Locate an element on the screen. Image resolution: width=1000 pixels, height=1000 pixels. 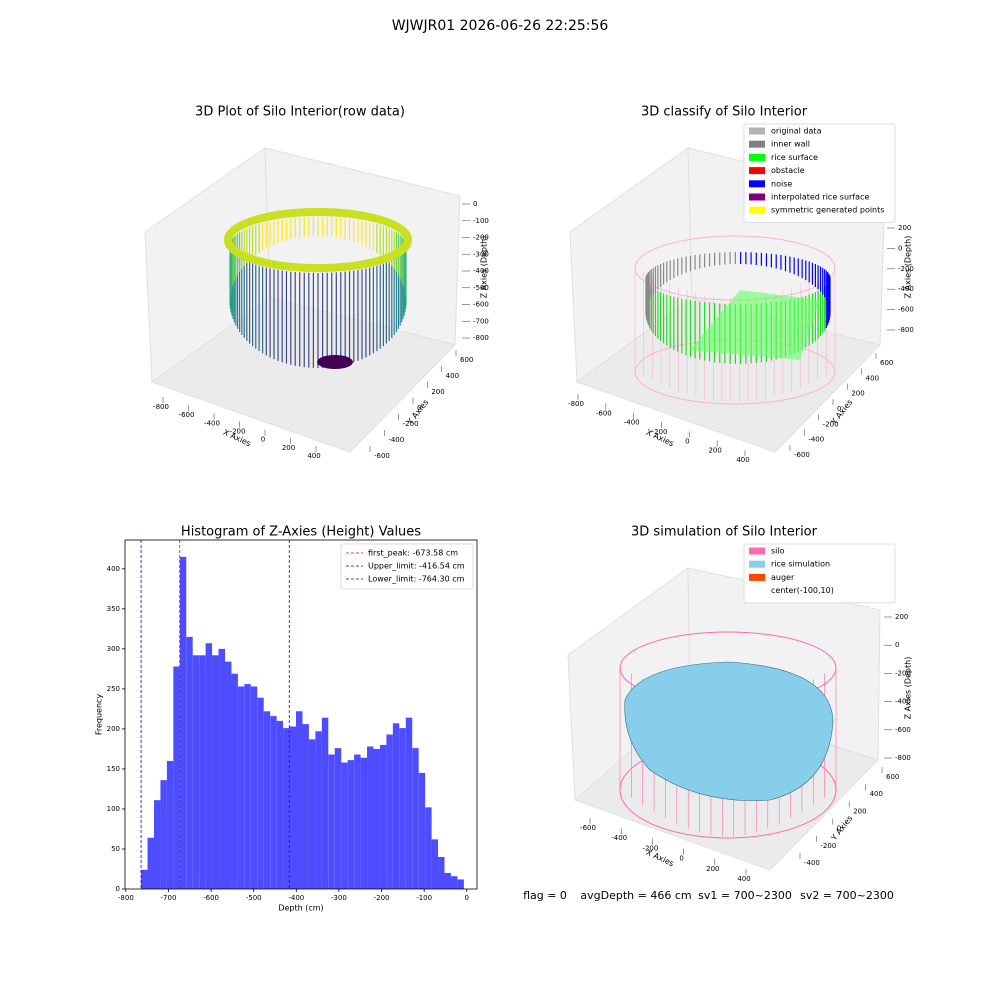
legend-label: first_peak: -673.58 cm is located at coordinates (413, 553).